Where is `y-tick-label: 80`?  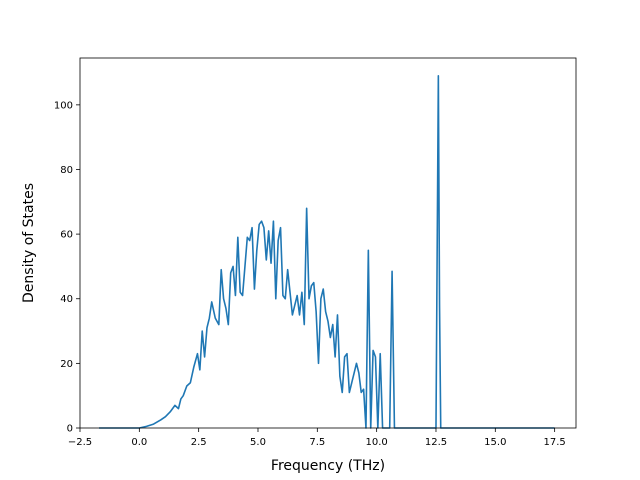 y-tick-label: 80 is located at coordinates (66, 170).